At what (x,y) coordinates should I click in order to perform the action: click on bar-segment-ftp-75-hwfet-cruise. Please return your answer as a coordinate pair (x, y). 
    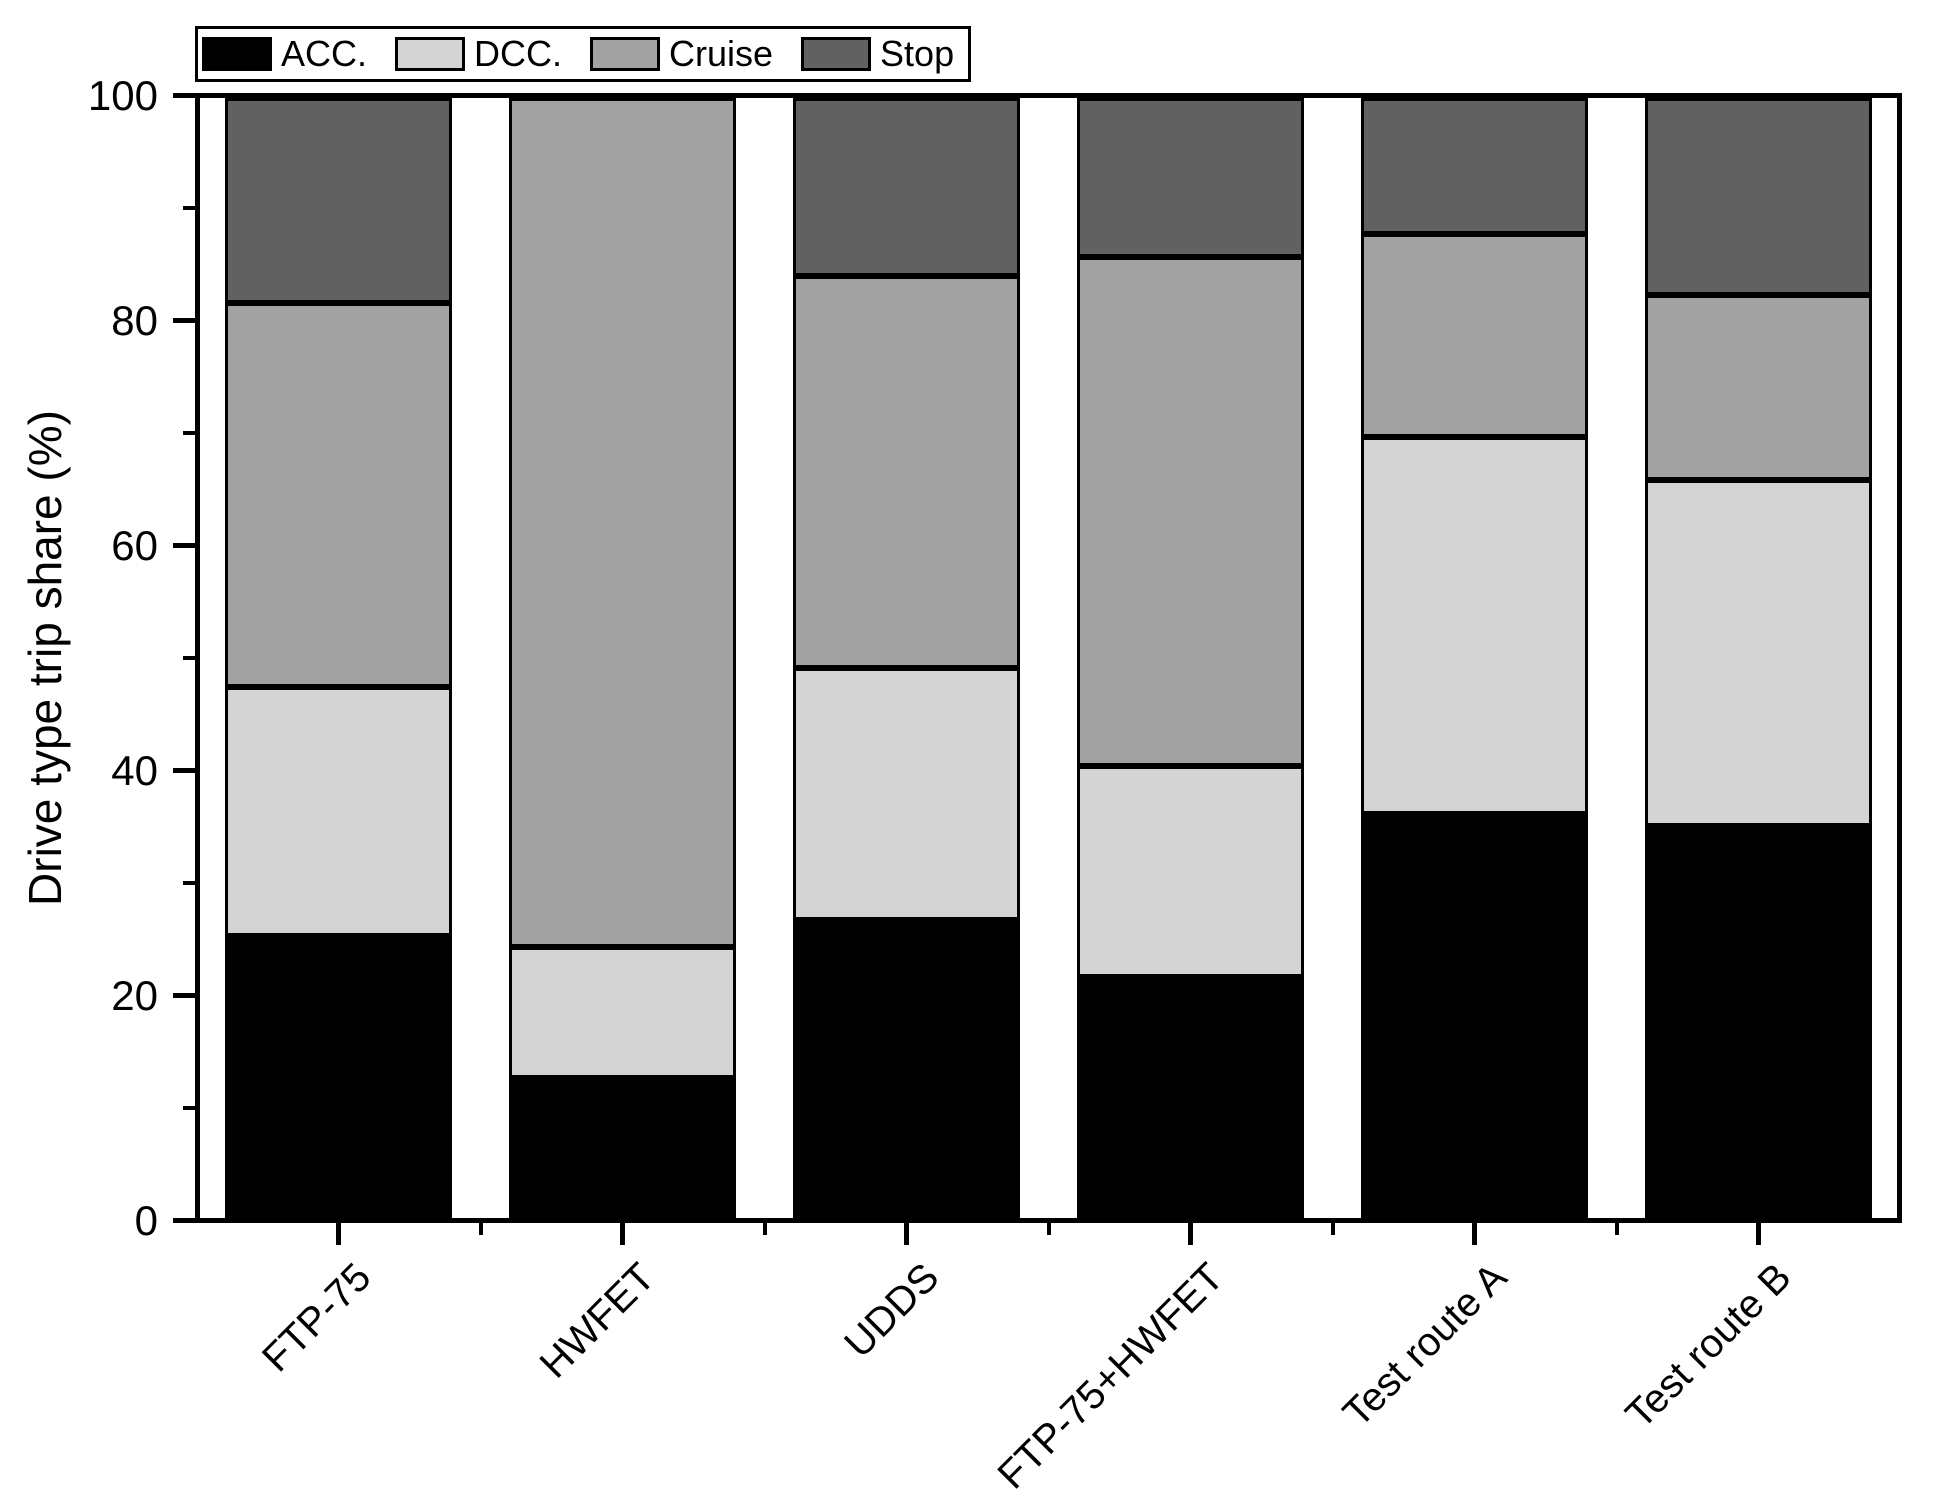
    Looking at the image, I should click on (1190, 511).